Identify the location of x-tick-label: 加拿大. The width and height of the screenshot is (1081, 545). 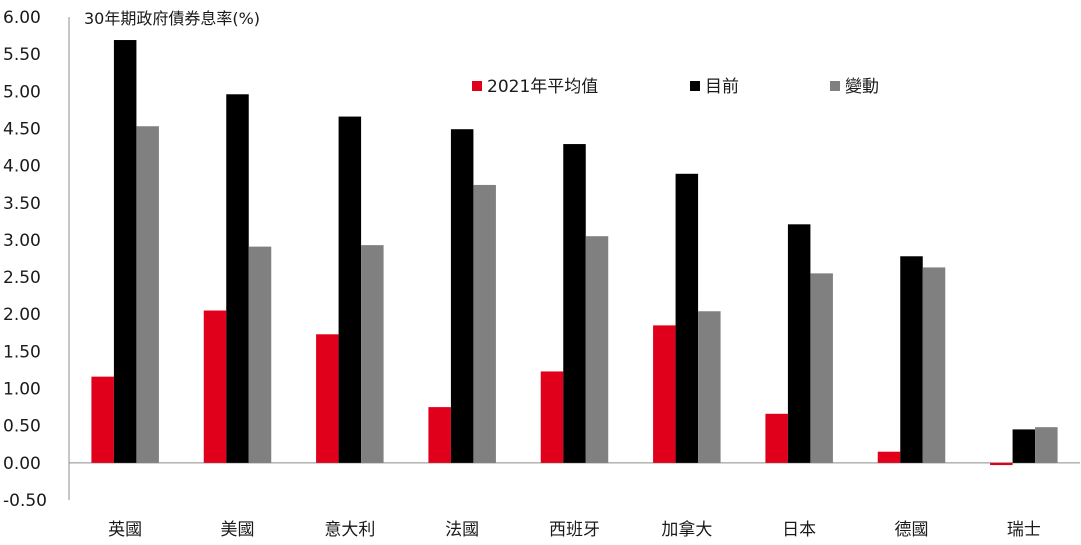
(686, 529).